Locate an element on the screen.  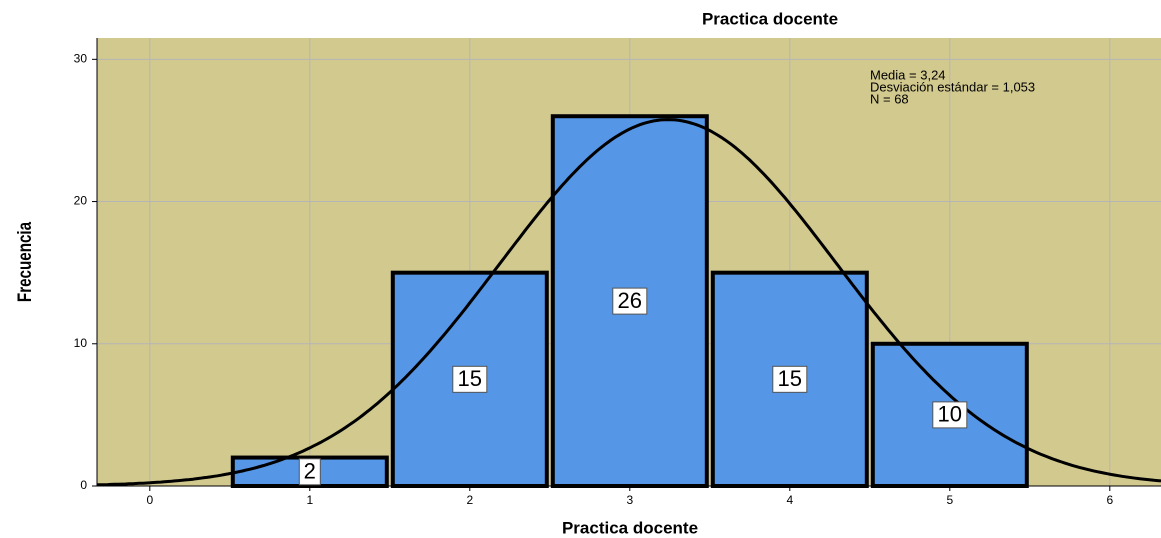
x-tick-label: 1 is located at coordinates (309, 500).